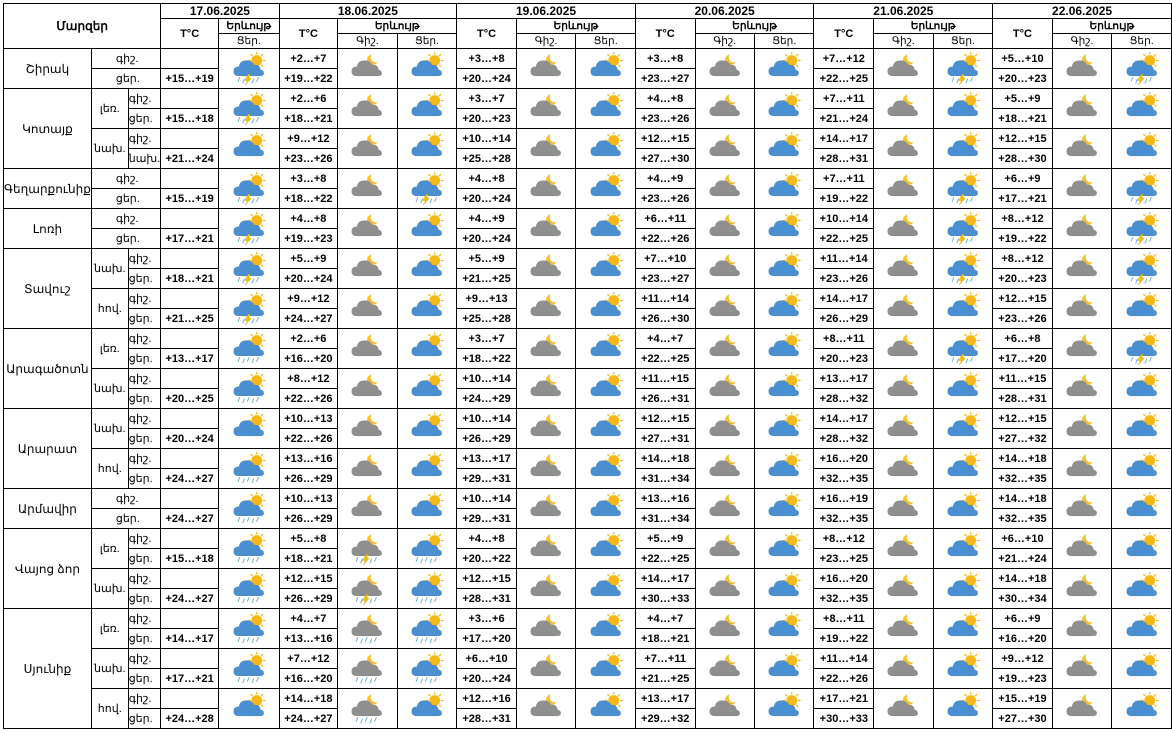 Image resolution: width=1172 pixels, height=731 pixels. Describe the element at coordinates (47, 288) in the screenshot. I see `region-name: Տավուշ` at that location.